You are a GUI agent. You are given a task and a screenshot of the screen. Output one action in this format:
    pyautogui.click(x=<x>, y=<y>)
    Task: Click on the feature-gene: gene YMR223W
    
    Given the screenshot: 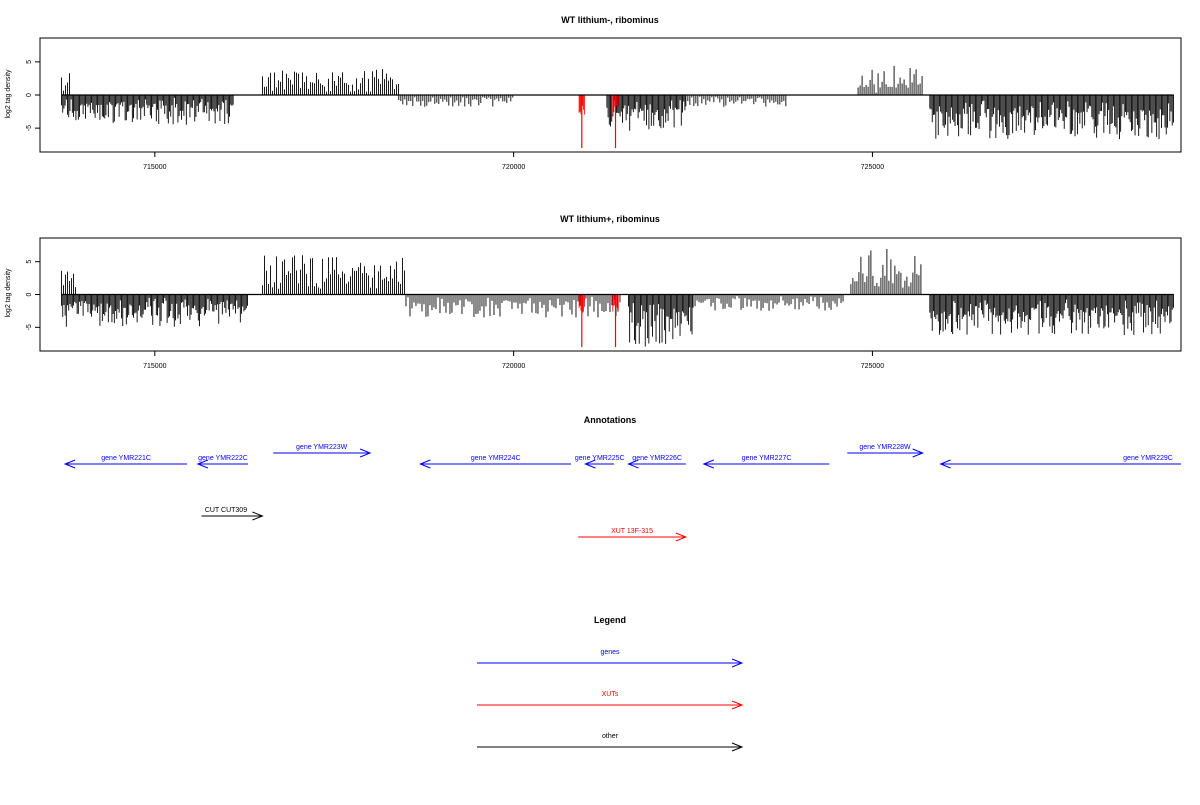 What is the action you would take?
    pyautogui.click(x=322, y=451)
    